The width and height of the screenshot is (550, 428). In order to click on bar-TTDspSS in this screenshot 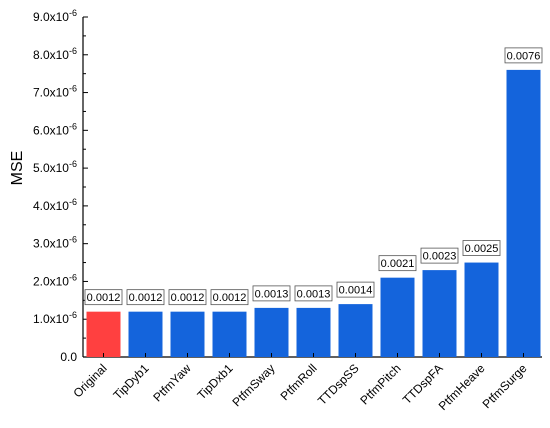, I will do `click(355, 330)`.